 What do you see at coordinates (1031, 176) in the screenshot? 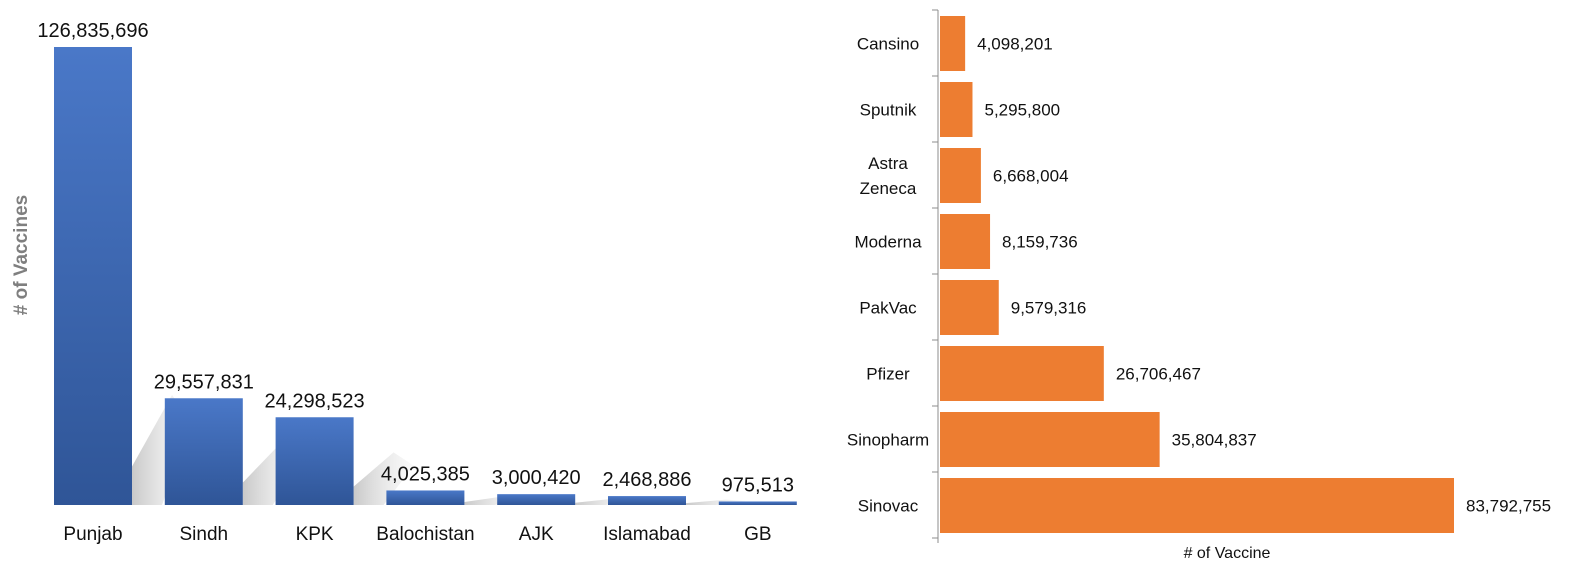
I see `data-label: 6,668,004` at bounding box center [1031, 176].